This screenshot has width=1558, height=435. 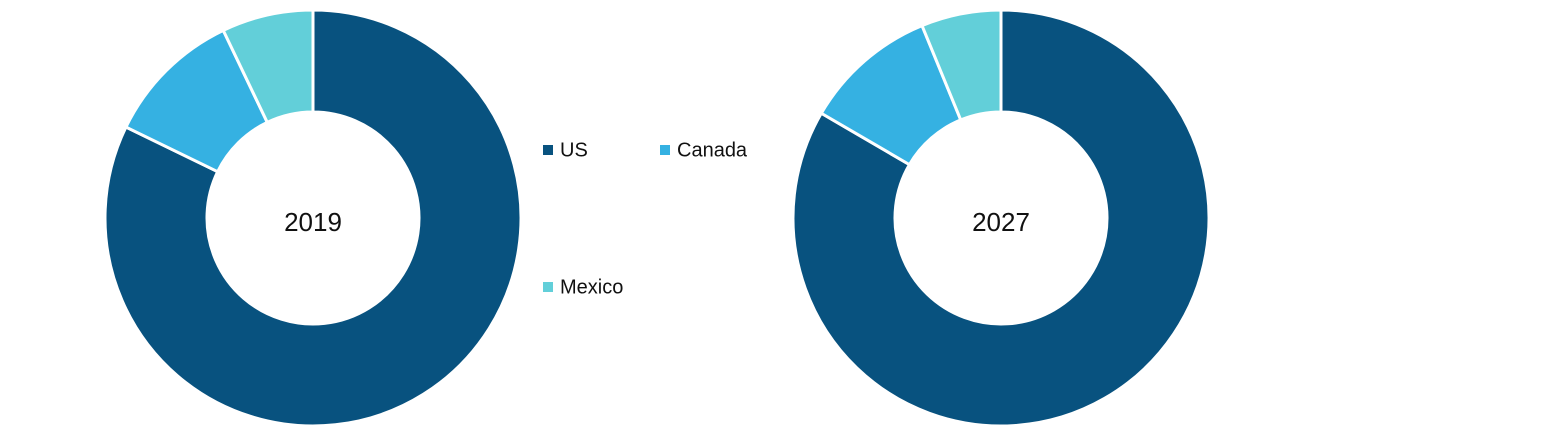 What do you see at coordinates (712, 150) in the screenshot?
I see `legend-label: Canada` at bounding box center [712, 150].